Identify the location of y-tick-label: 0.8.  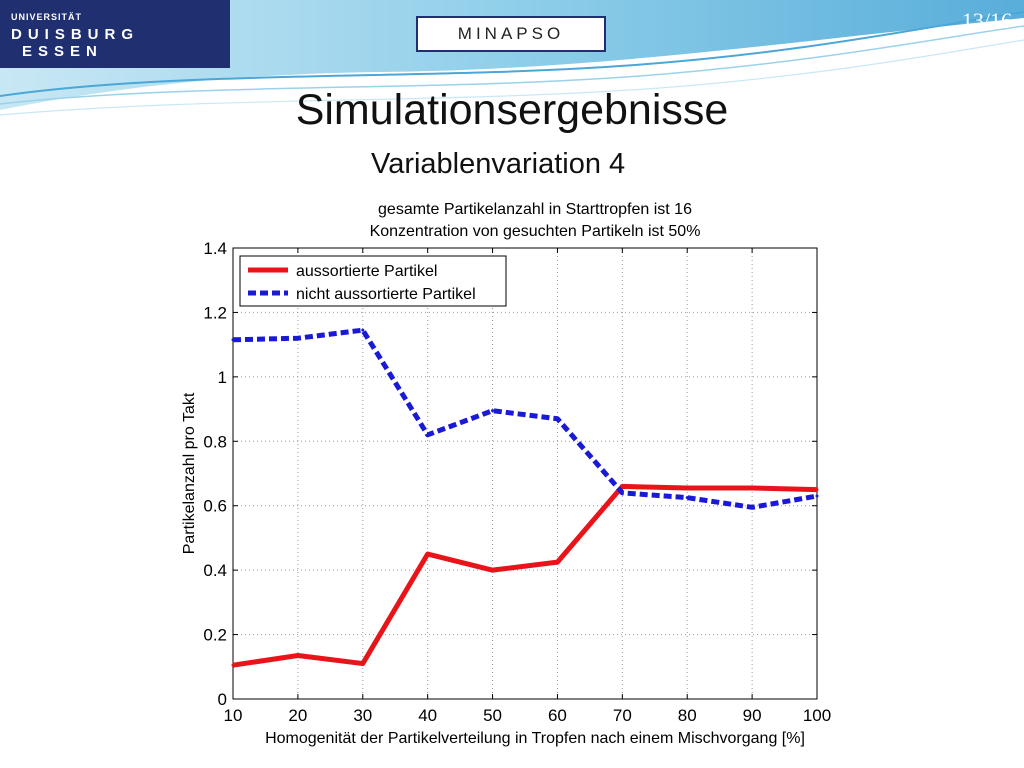
(215, 441).